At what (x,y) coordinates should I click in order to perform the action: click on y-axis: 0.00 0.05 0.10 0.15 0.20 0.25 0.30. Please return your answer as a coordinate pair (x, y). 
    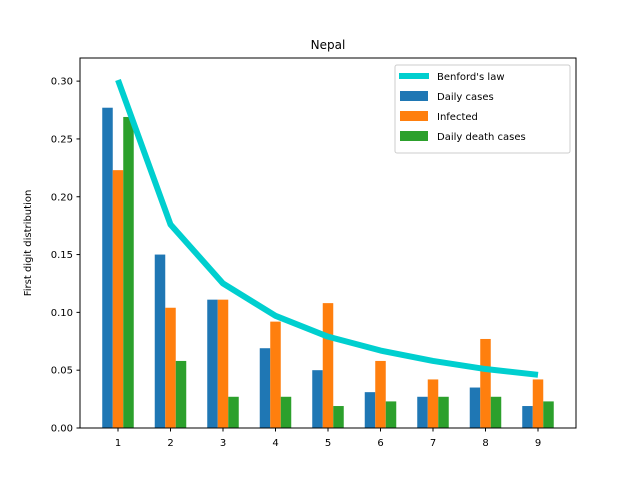
    Looking at the image, I should click on (65, 256).